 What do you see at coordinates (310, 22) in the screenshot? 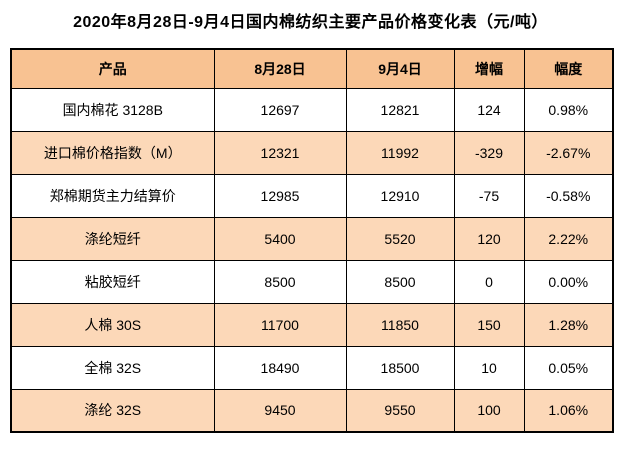
I see `page-title: 2020年8月28日-9月4日国内棉纺织主要产品价格变化表（元/吨）` at bounding box center [310, 22].